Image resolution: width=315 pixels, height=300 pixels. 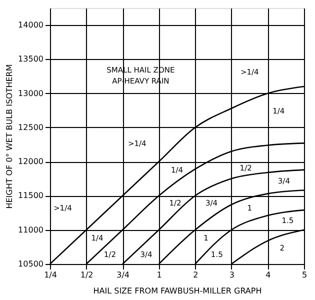 What do you see at coordinates (31, 25) in the screenshot?
I see `y-tick-label: 14000` at bounding box center [31, 25].